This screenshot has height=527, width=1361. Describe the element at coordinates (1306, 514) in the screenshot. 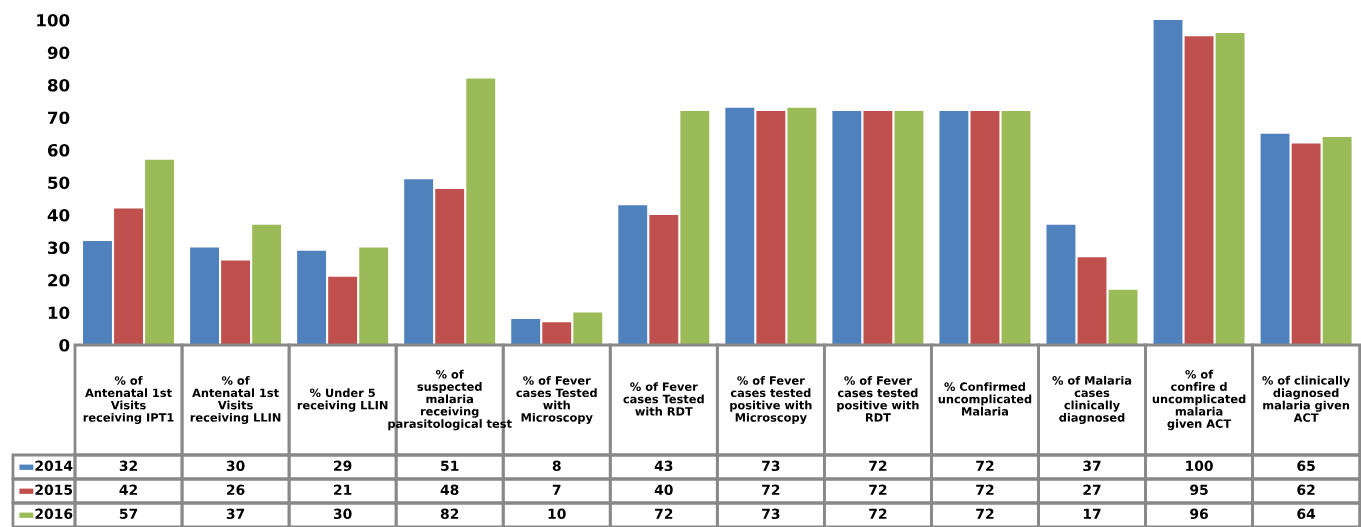

I see `data-label: 64` at that location.